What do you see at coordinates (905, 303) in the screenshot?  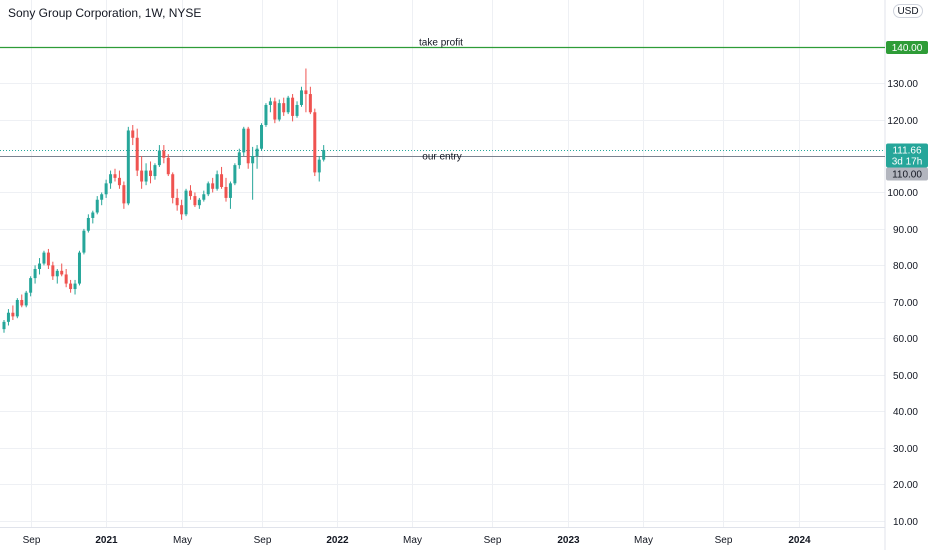 I see `y-tick-label: 70.00` at bounding box center [905, 303].